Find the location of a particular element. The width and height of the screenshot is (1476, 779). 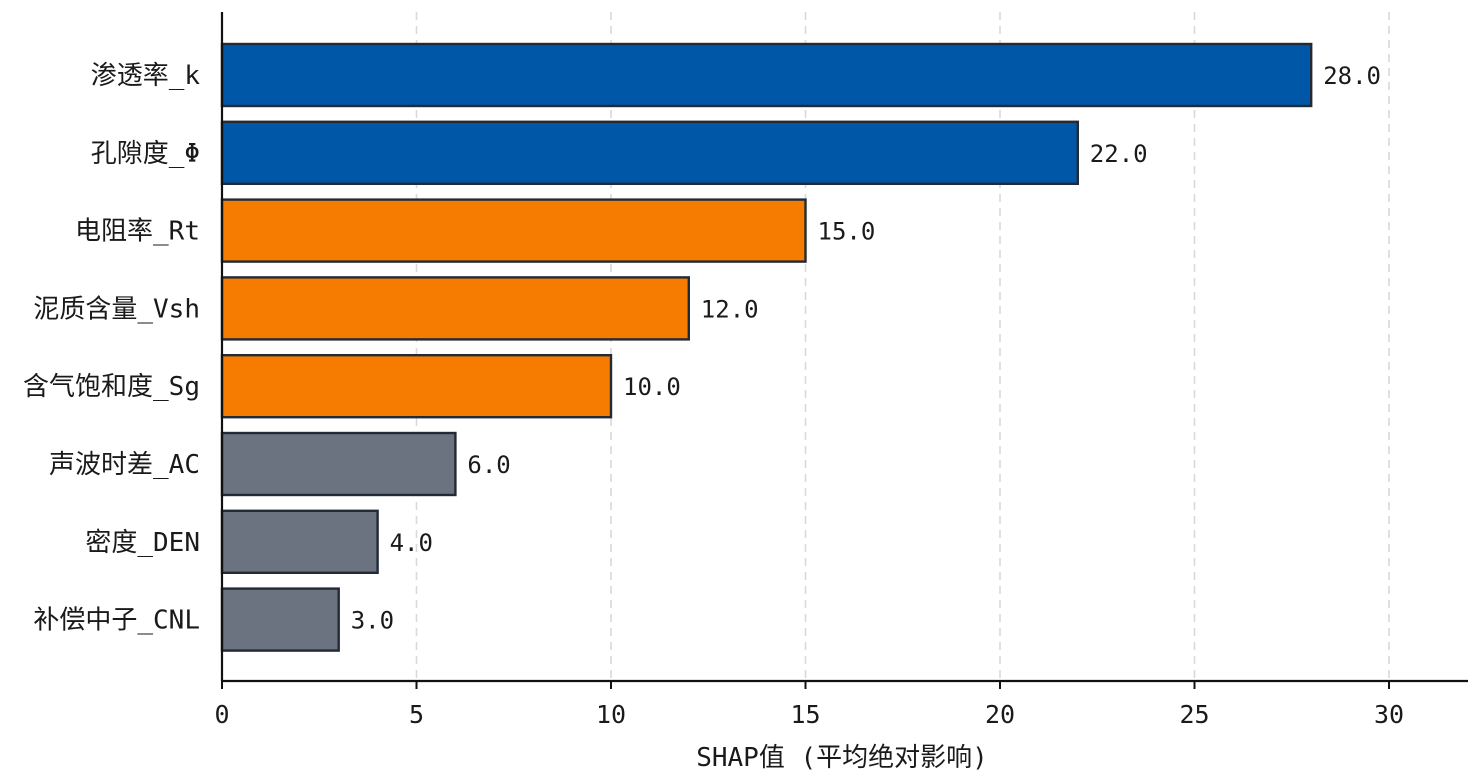

x-ticks: 0 5 10 15 20 25 30 is located at coordinates (809, 705).